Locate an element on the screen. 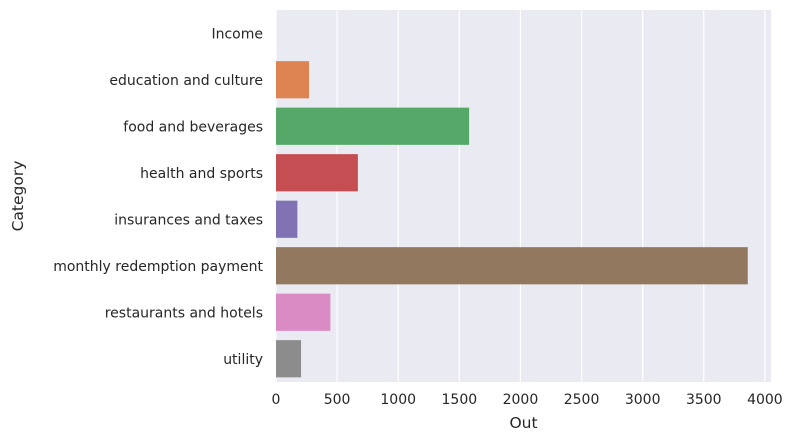  y-tick-label: utility is located at coordinates (243, 360).